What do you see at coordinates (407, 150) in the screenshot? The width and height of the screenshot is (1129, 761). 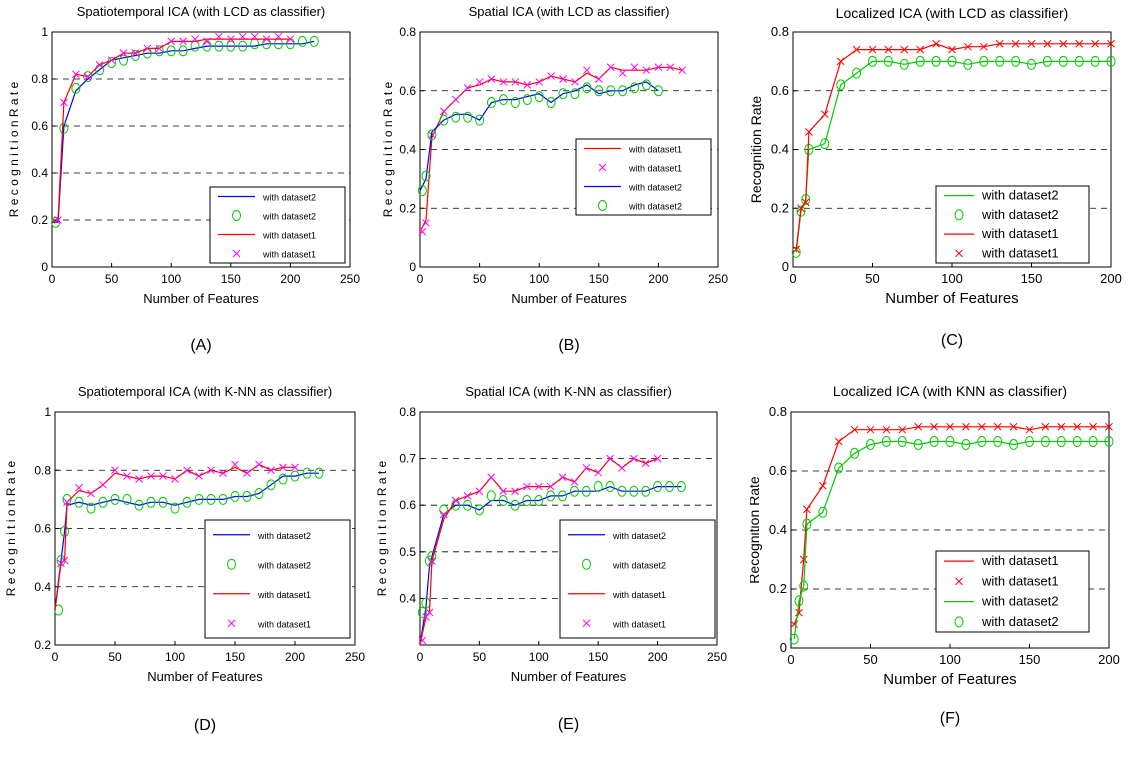 I see `y-tick-label: 0.4` at bounding box center [407, 150].